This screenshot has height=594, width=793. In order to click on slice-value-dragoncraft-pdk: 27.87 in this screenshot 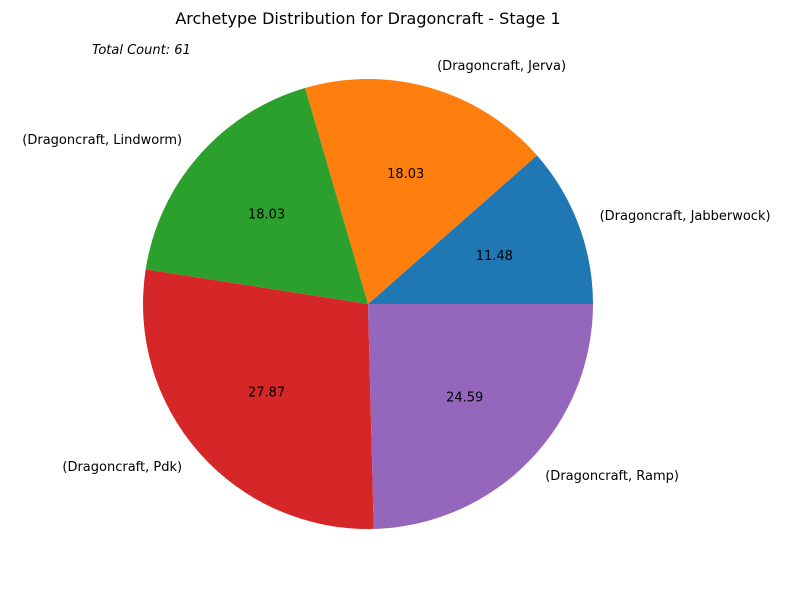, I will do `click(266, 393)`.